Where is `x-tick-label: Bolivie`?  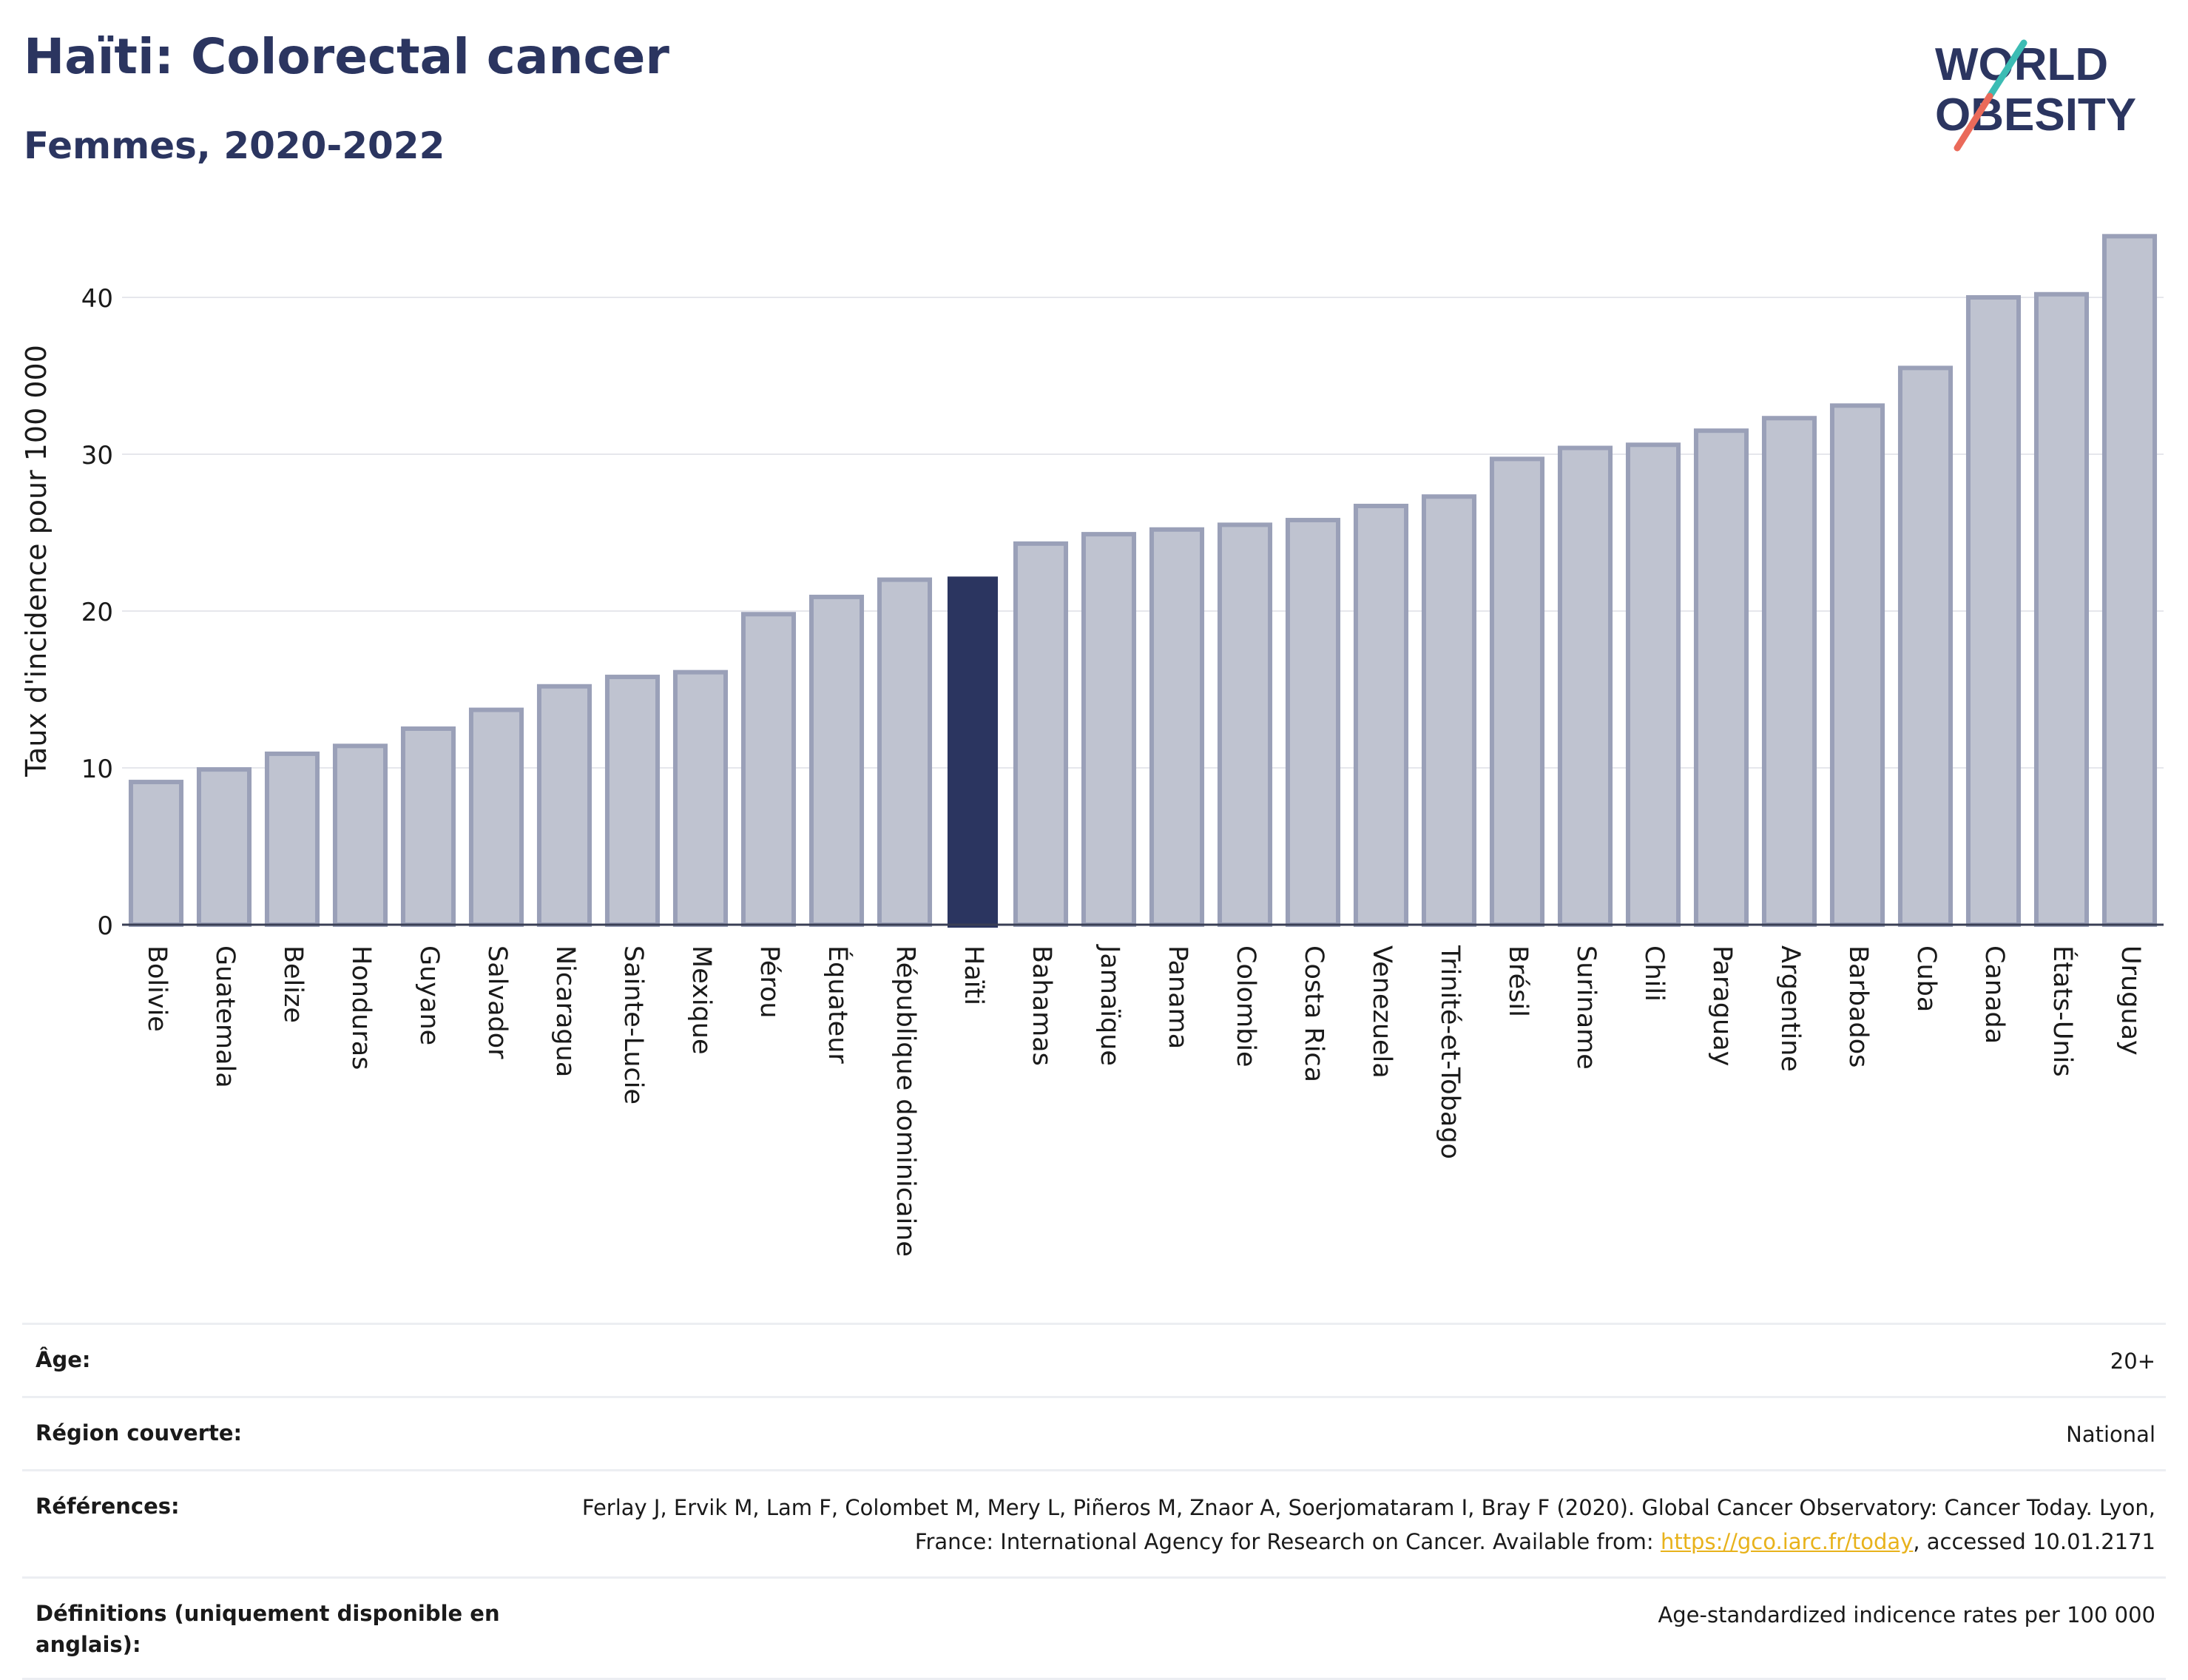
x-tick-label: Bolivie is located at coordinates (157, 989).